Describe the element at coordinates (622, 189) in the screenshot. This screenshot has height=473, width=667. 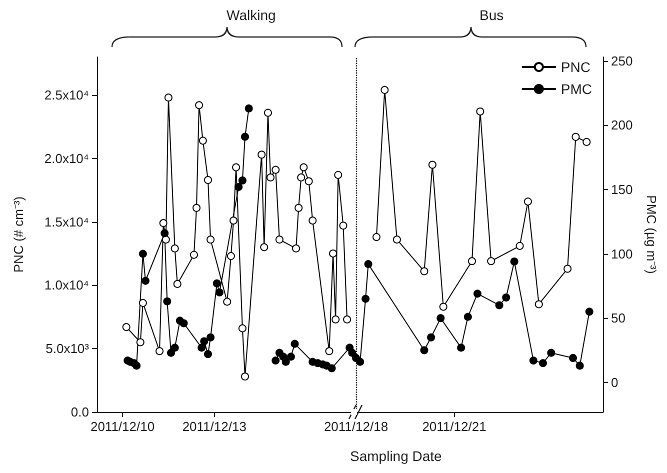
I see `y2-tick-label: 150` at that location.